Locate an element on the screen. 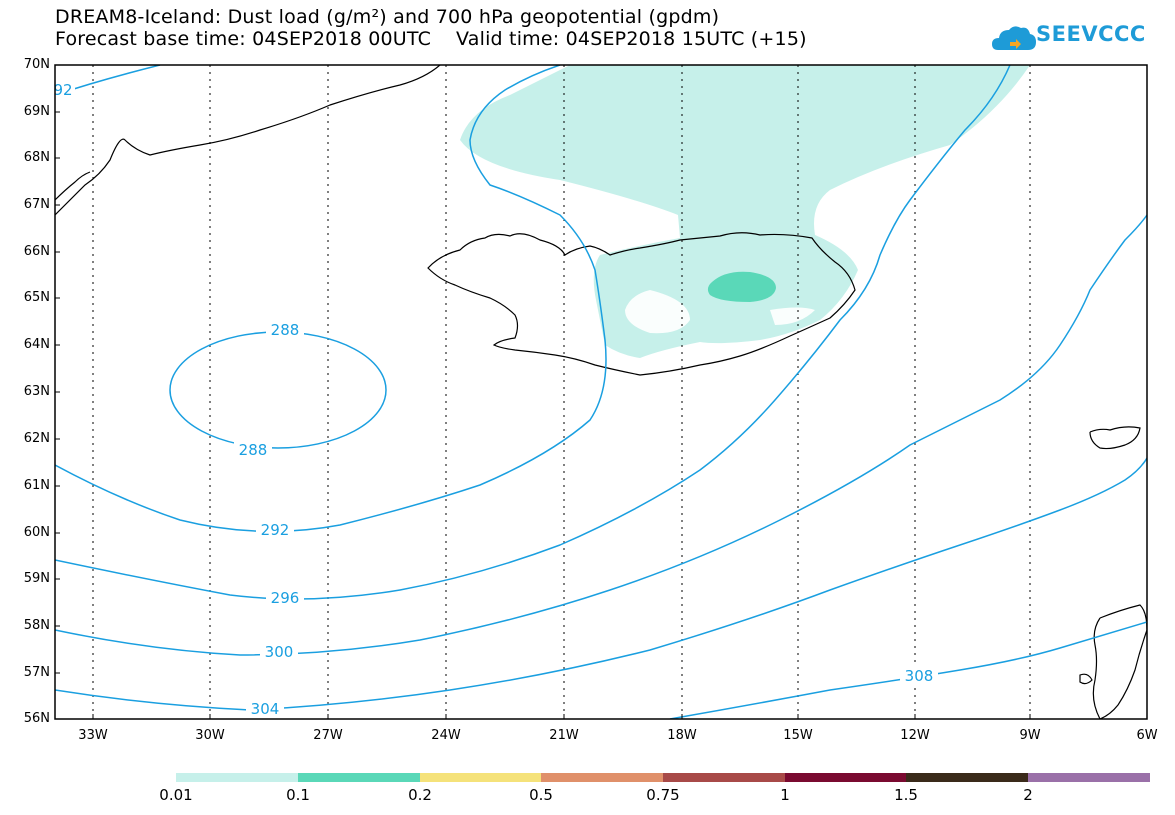  contour-label-304: 304 is located at coordinates (265, 709).